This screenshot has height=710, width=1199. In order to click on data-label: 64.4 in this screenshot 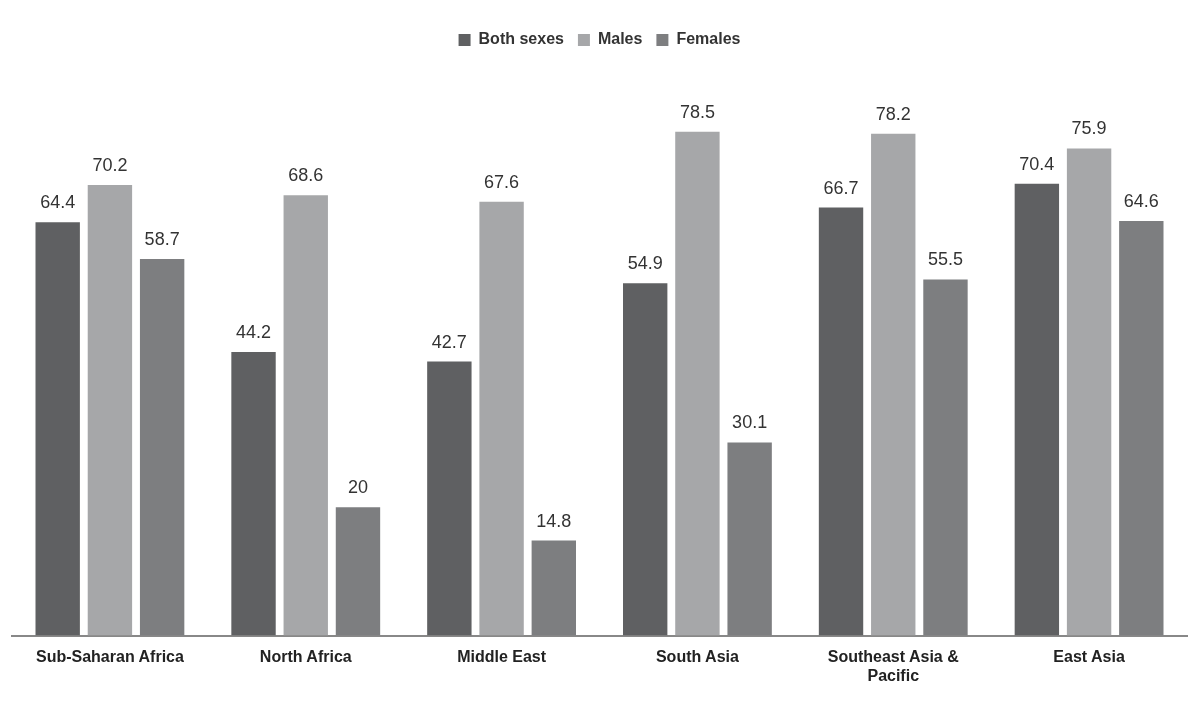, I will do `click(58, 202)`.